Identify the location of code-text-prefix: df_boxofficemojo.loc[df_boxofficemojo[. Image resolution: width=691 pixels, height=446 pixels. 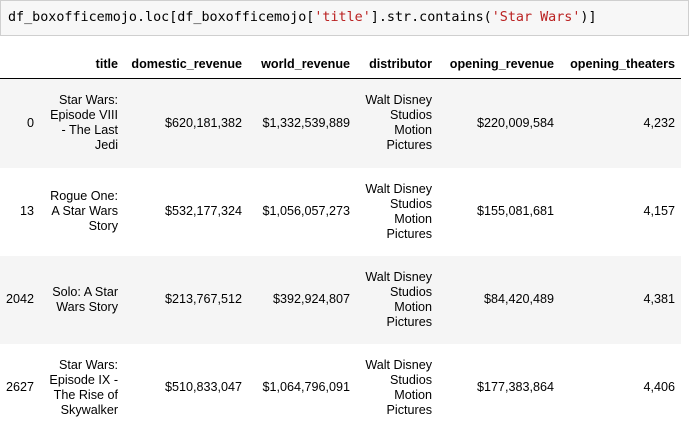
(161, 17).